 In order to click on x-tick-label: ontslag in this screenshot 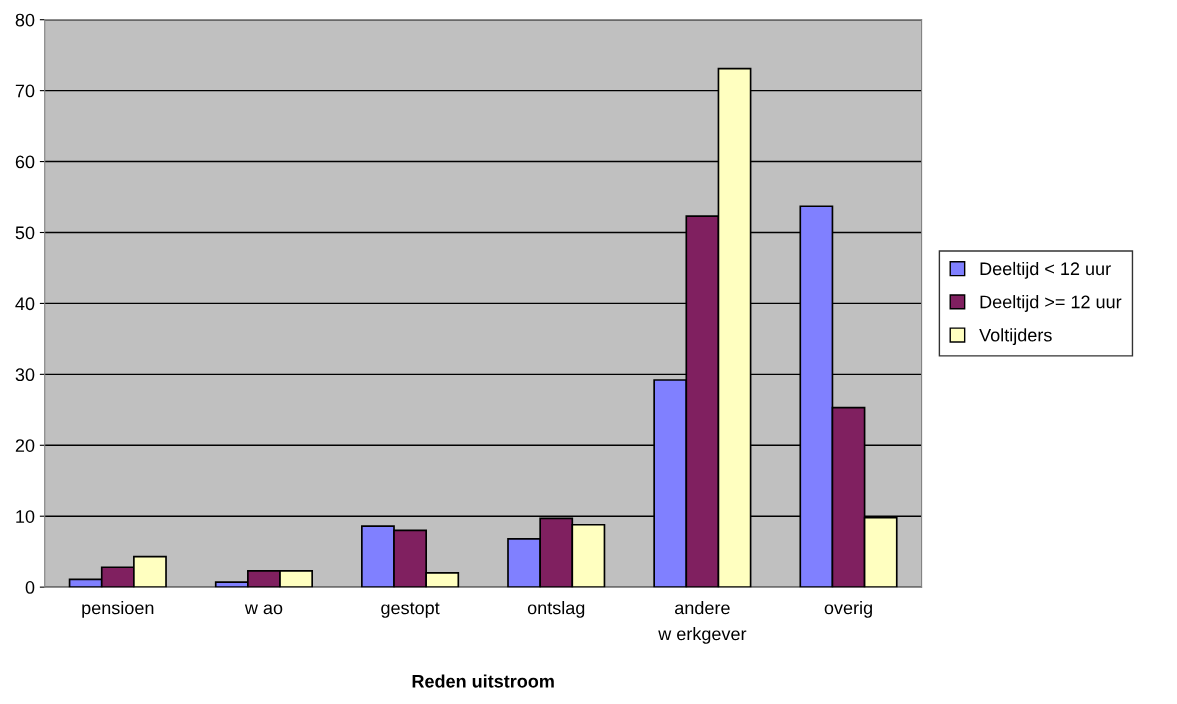, I will do `click(556, 609)`.